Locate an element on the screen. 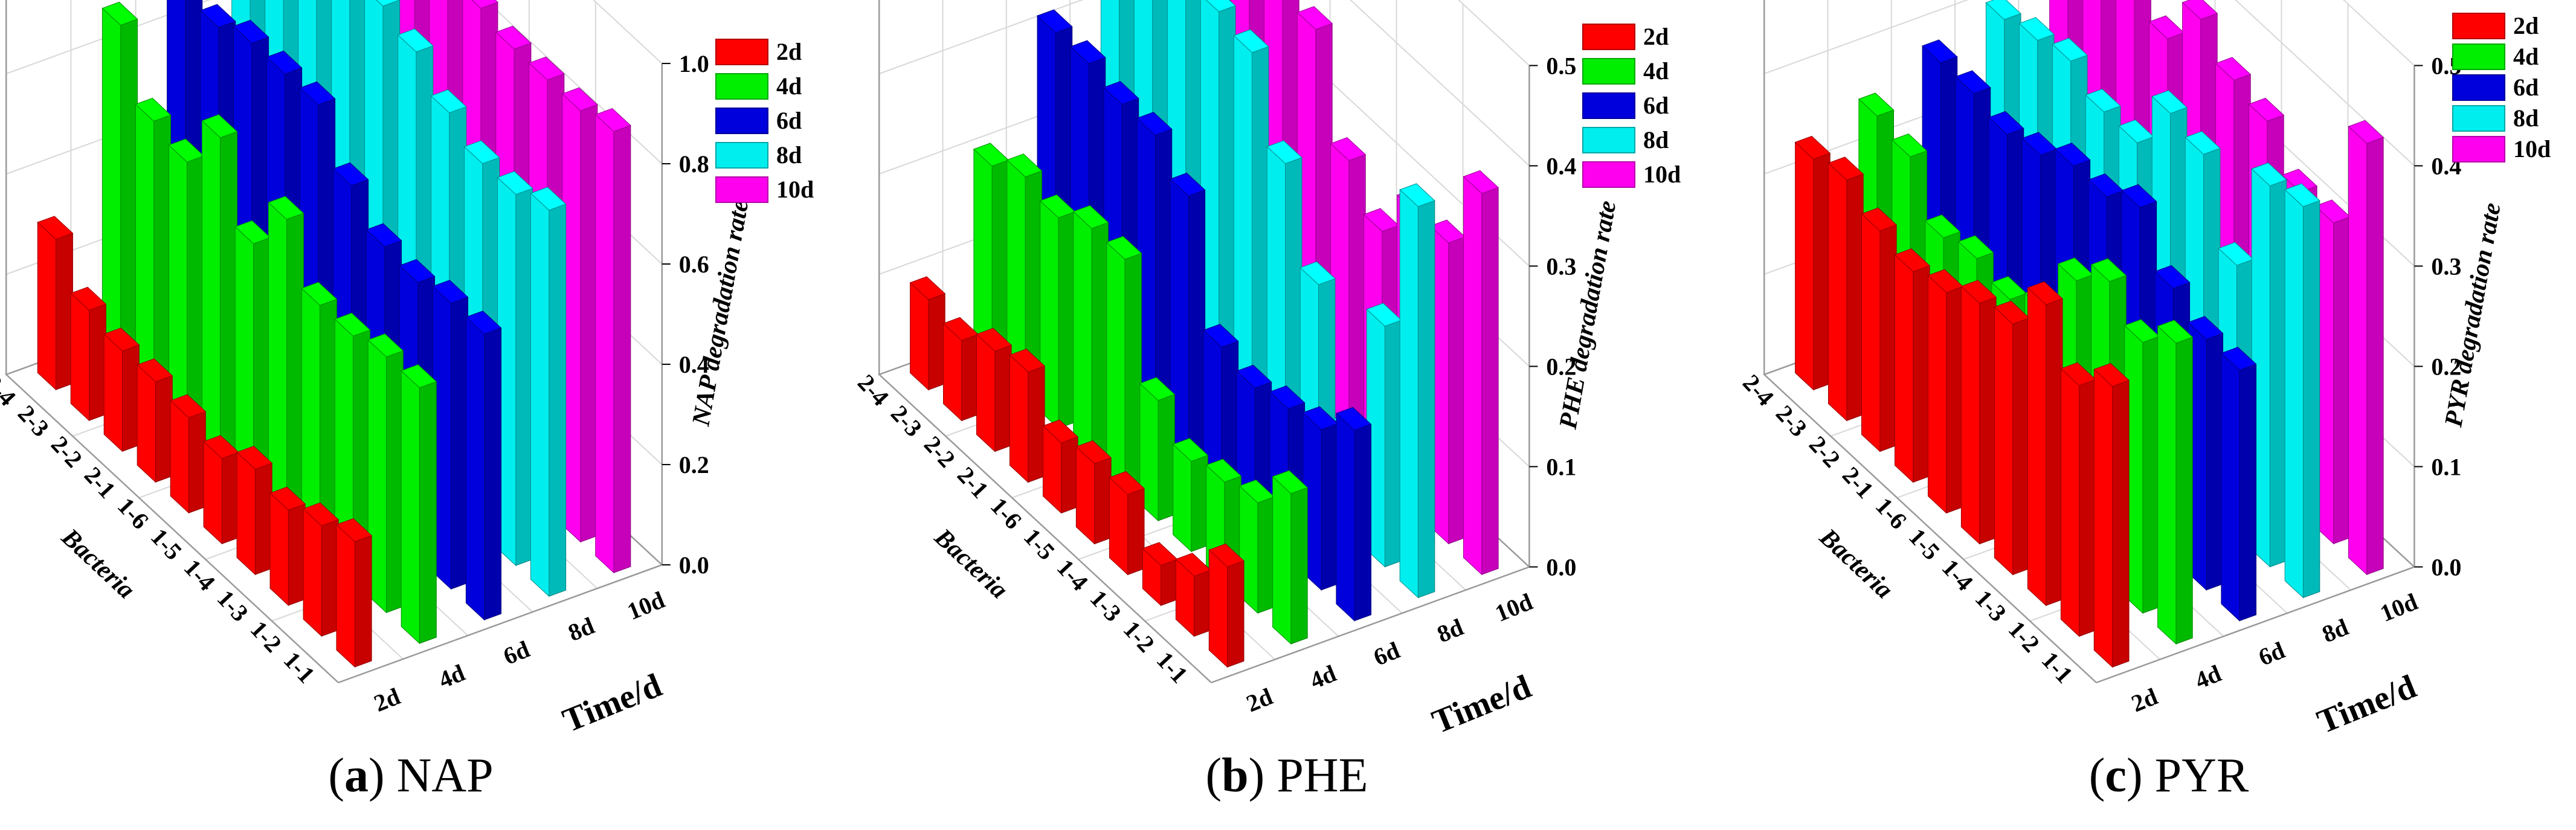  x-tick-label: 1-3 is located at coordinates (233, 606).